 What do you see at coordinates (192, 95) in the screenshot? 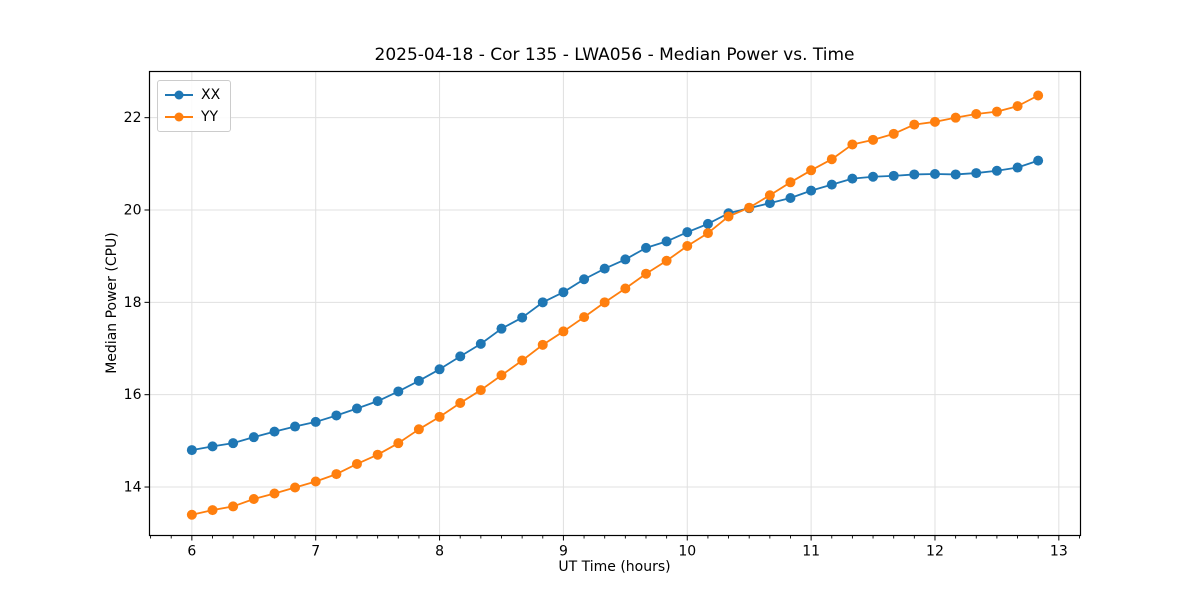
I see `legend-item-xx: XX` at bounding box center [192, 95].